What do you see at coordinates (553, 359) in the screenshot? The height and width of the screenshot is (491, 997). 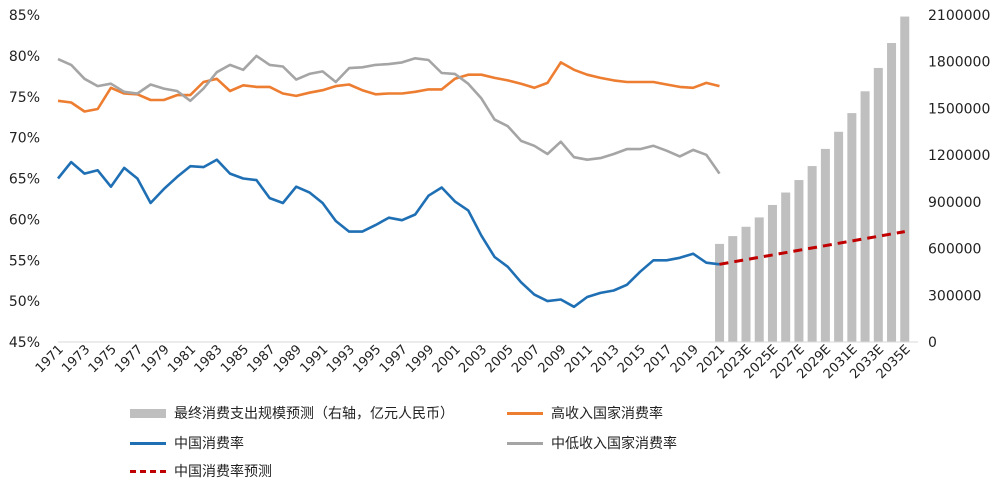 I see `x-tick-label: 2009` at bounding box center [553, 359].